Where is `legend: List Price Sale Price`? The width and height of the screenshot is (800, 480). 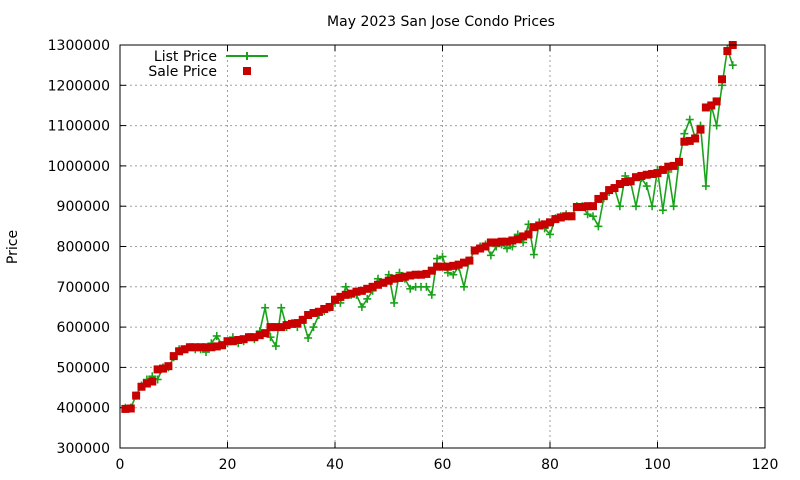 legend: List Price Sale Price is located at coordinates (208, 64).